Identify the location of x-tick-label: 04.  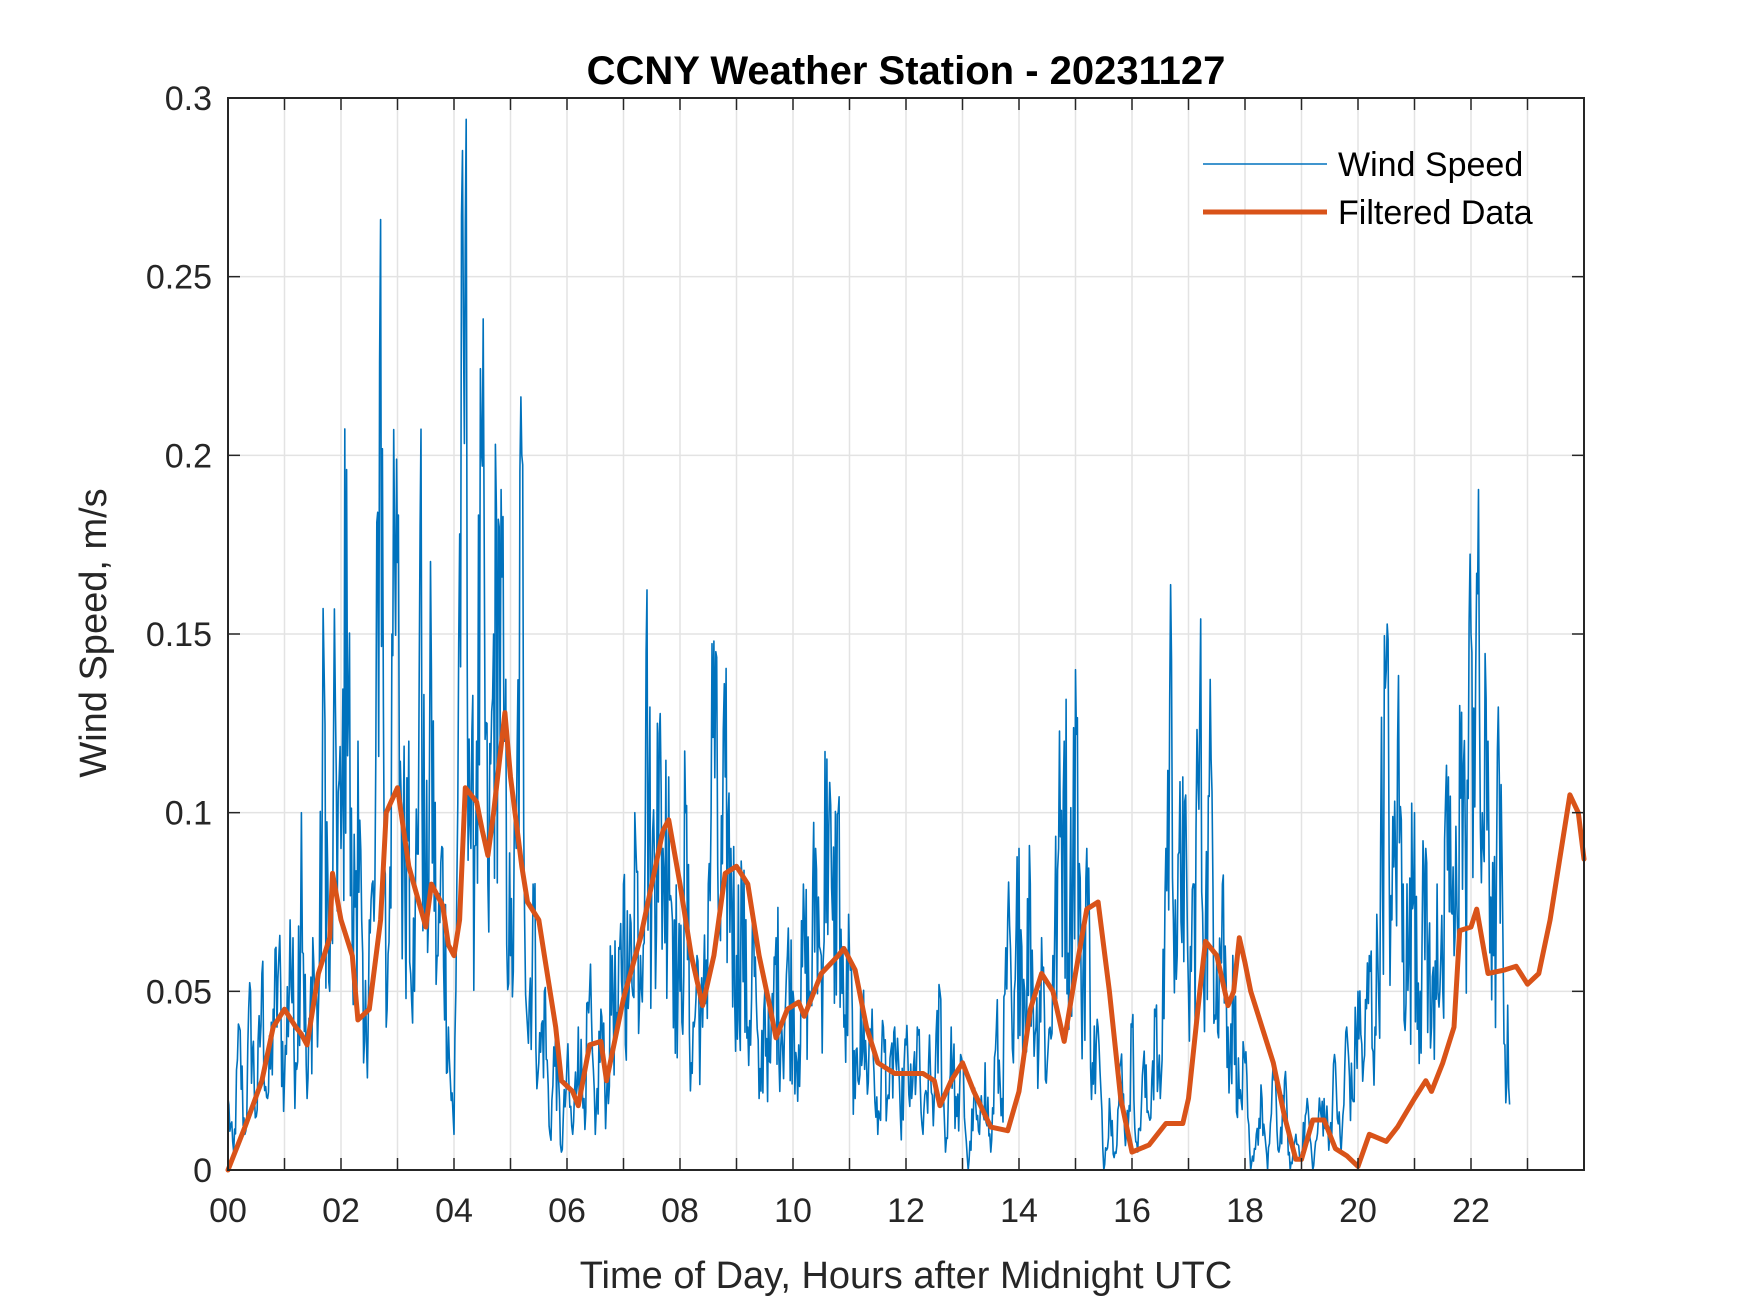
(454, 1211).